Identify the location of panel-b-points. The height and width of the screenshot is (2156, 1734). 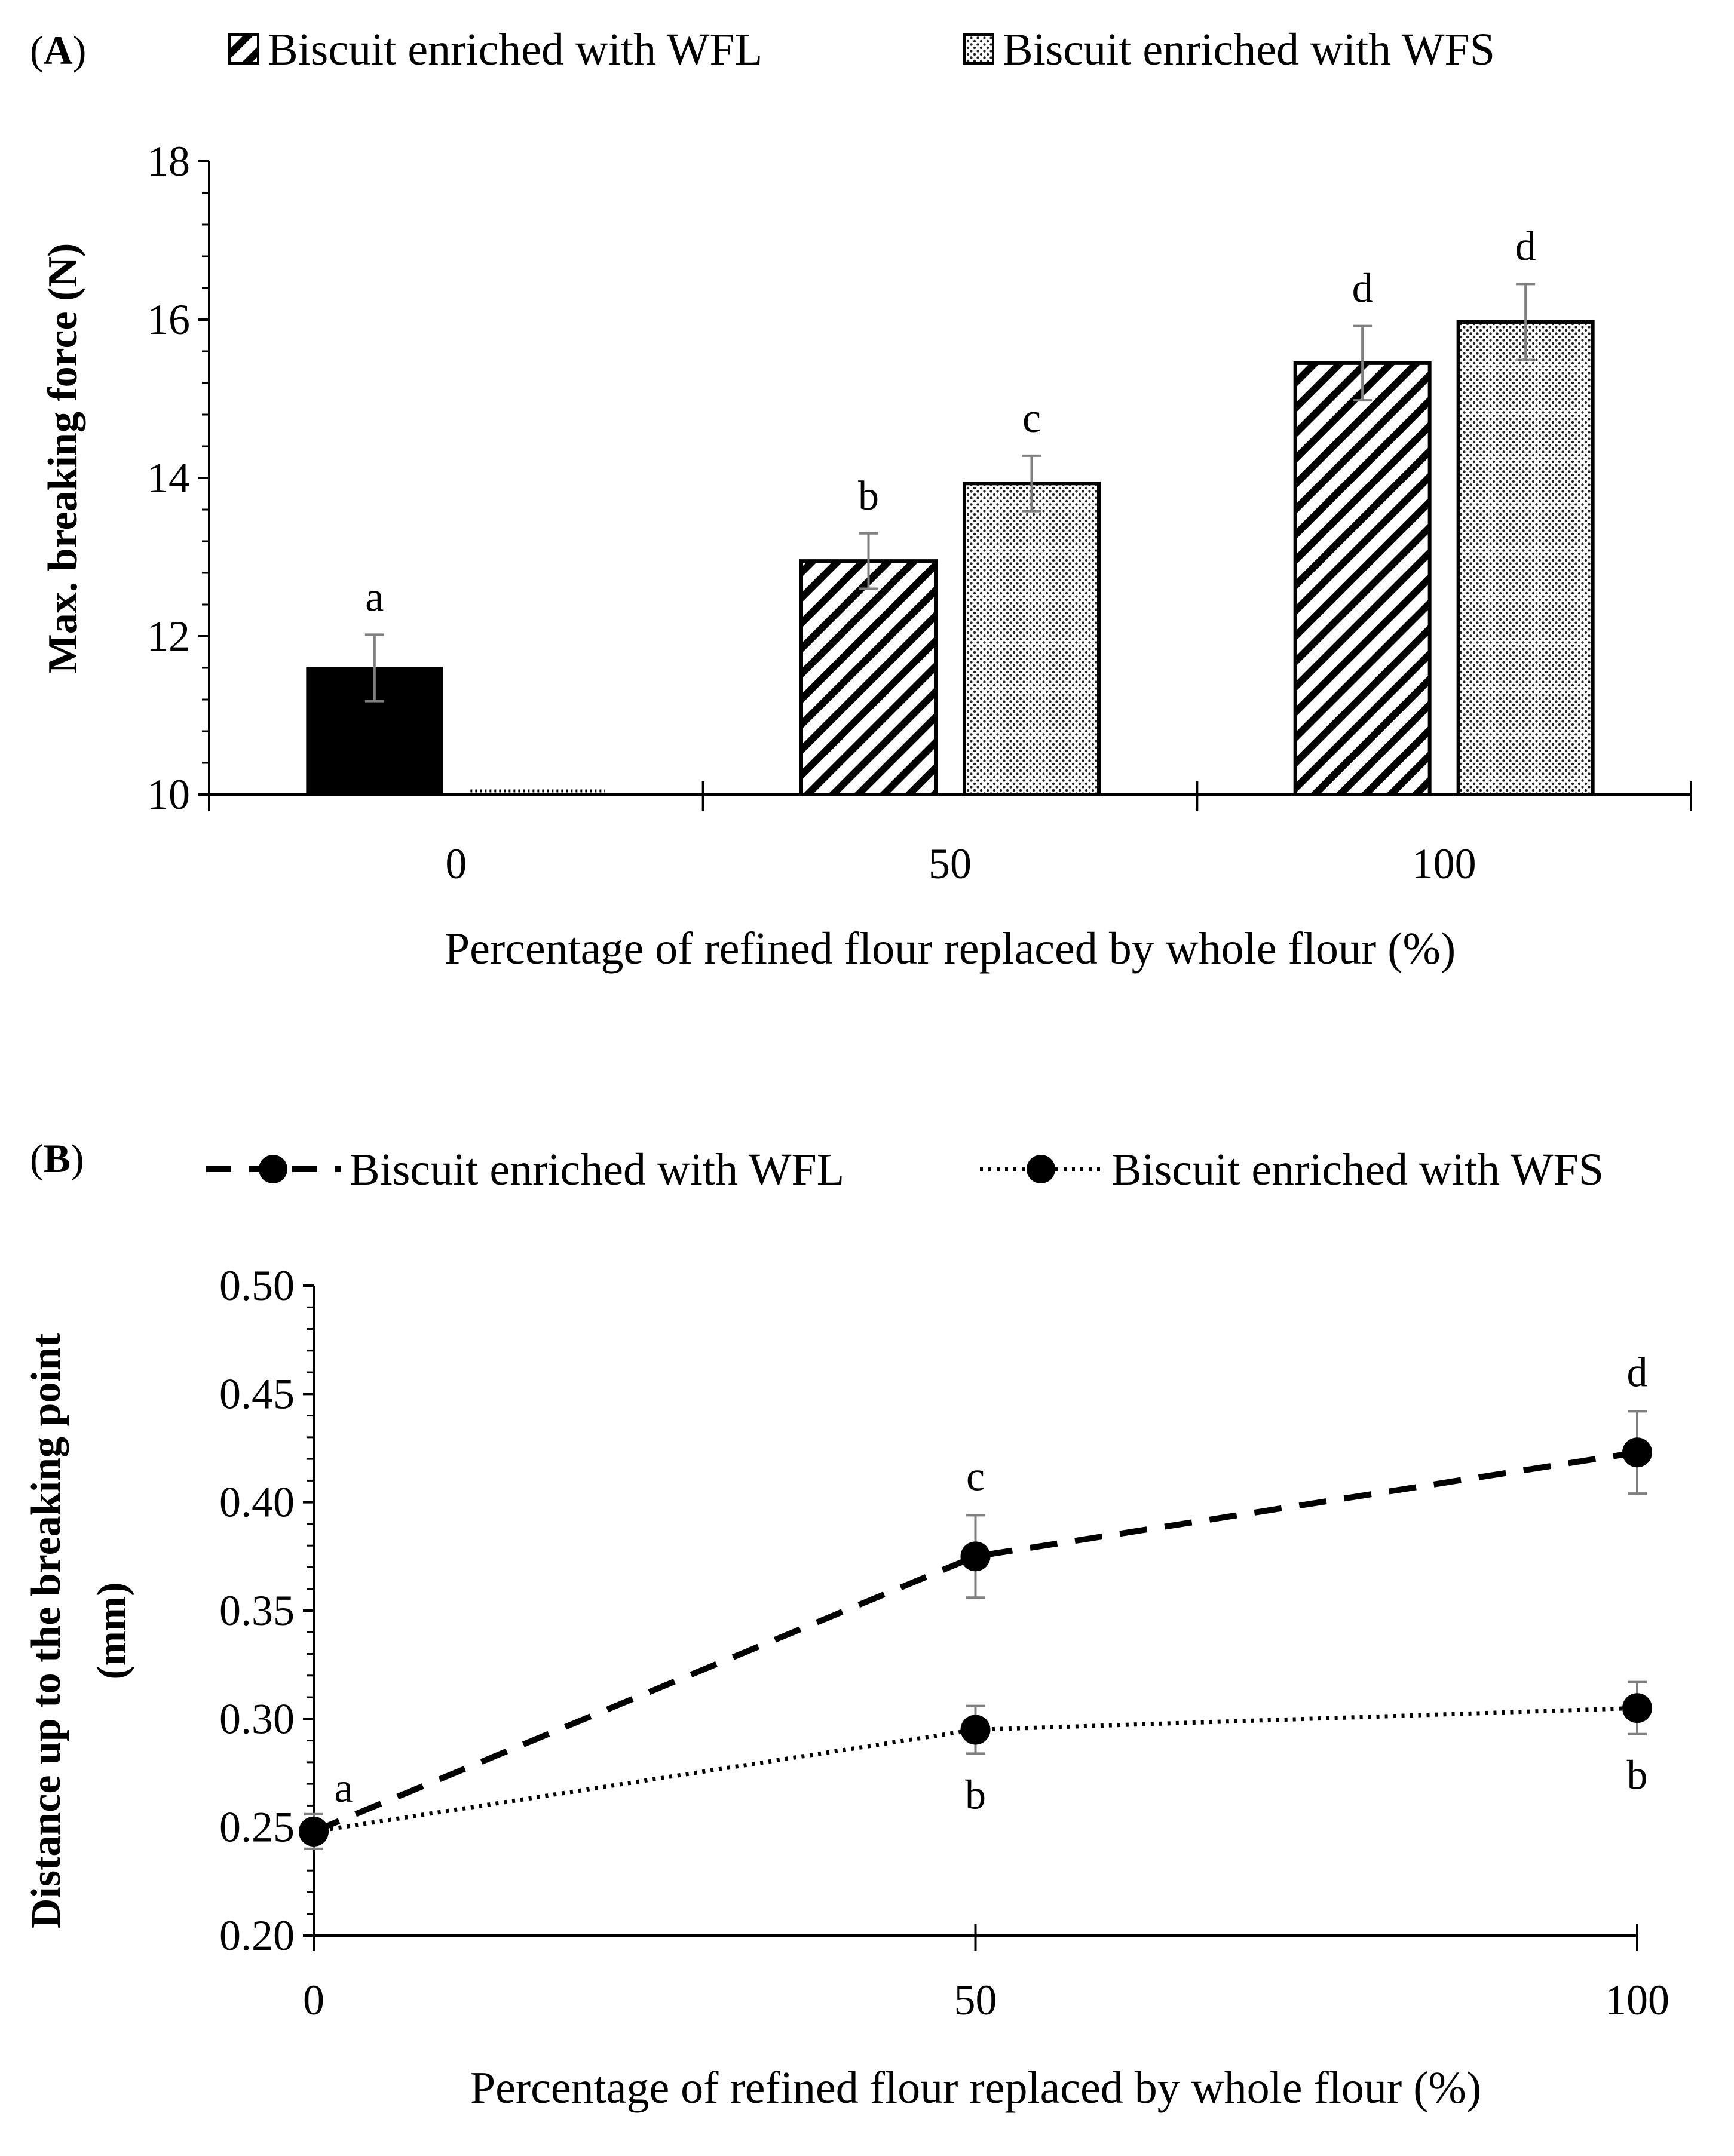
(976, 1642).